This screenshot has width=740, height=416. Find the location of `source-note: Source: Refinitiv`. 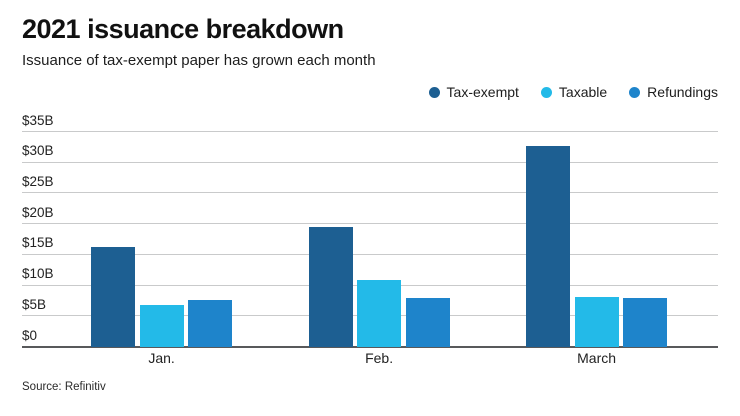

source-note: Source: Refinitiv is located at coordinates (64, 387).